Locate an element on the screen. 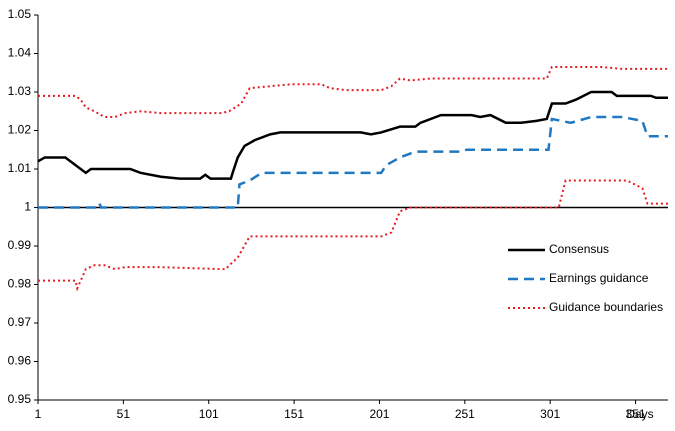 The image size is (675, 431). y-tick-label: 0.96 is located at coordinates (20, 361).